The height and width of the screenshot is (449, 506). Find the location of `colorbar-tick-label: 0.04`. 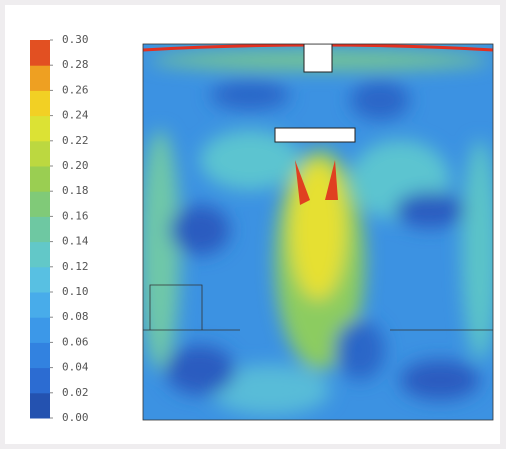

colorbar-tick-label: 0.04 is located at coordinates (75, 367).